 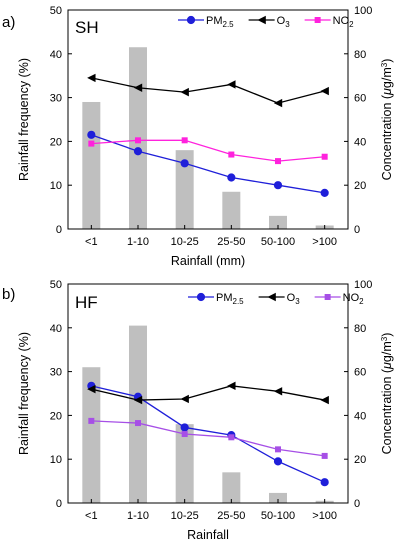 What do you see at coordinates (363, 285) in the screenshot?
I see `right-tick-label-5: 100` at bounding box center [363, 285].